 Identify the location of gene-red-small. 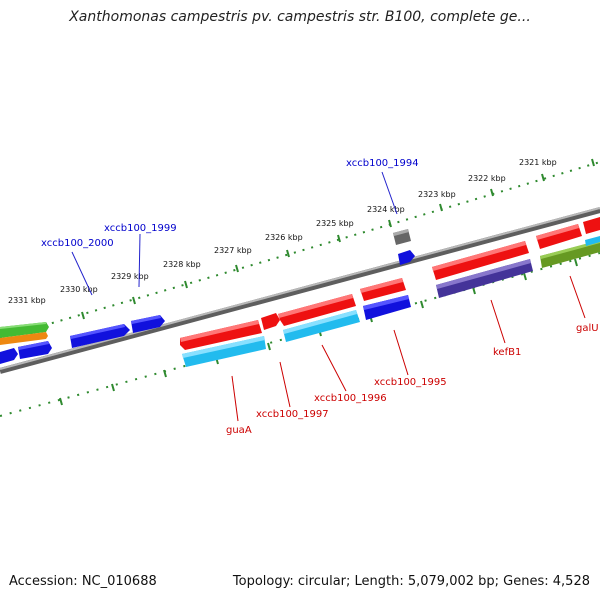
(270, 321).